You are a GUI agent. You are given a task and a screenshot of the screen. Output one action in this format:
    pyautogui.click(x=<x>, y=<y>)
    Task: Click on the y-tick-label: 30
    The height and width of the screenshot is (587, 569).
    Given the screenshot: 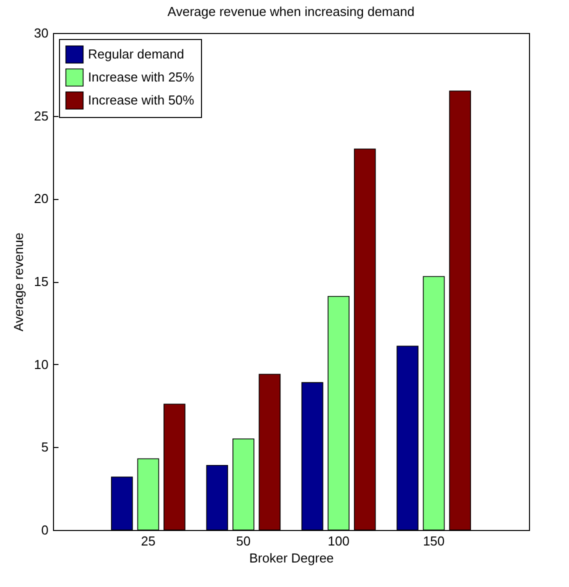 What is the action you would take?
    pyautogui.click(x=41, y=33)
    